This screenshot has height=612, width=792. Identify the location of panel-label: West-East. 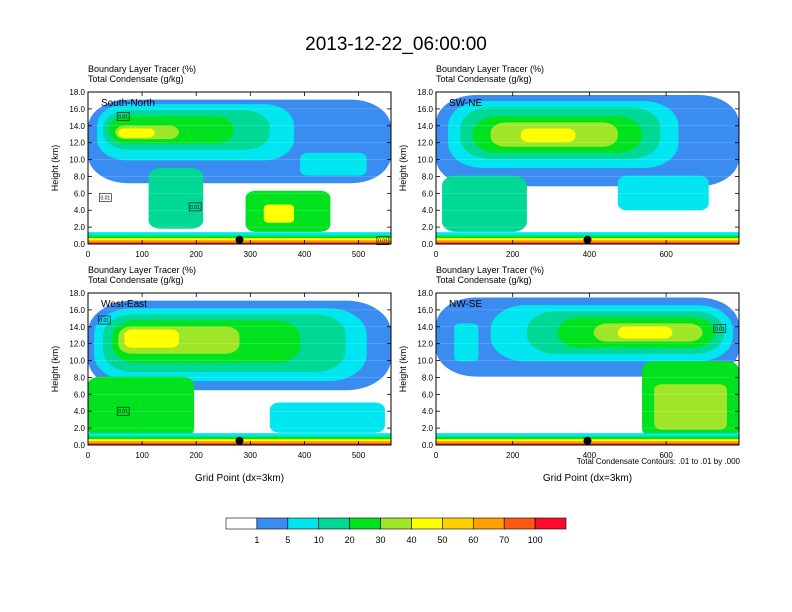
(124, 304).